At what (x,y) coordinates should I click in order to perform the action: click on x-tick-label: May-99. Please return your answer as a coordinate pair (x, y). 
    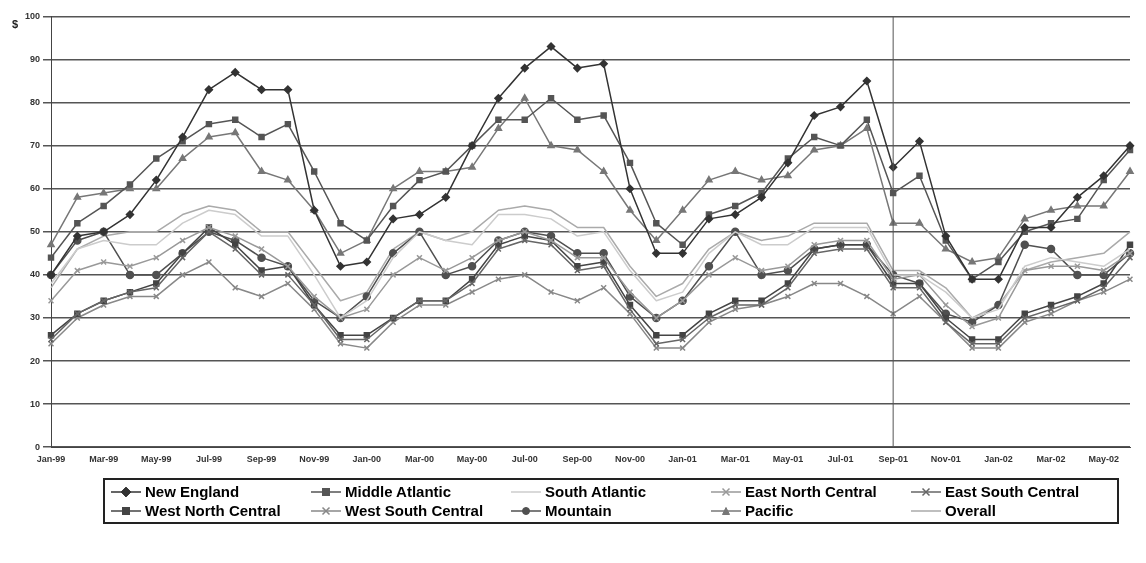
    Looking at the image, I should click on (156, 459).